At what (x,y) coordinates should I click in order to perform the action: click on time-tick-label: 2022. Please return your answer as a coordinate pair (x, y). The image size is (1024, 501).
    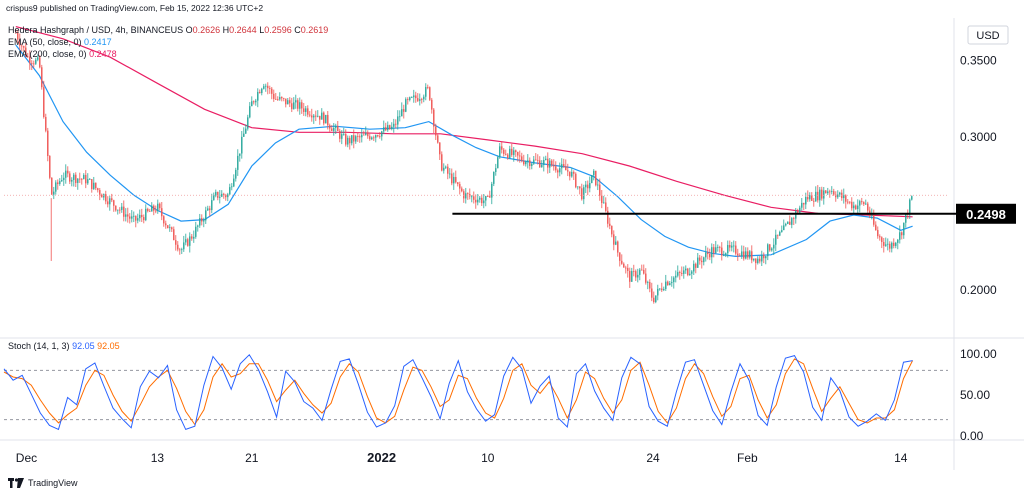
    Looking at the image, I should click on (381, 457).